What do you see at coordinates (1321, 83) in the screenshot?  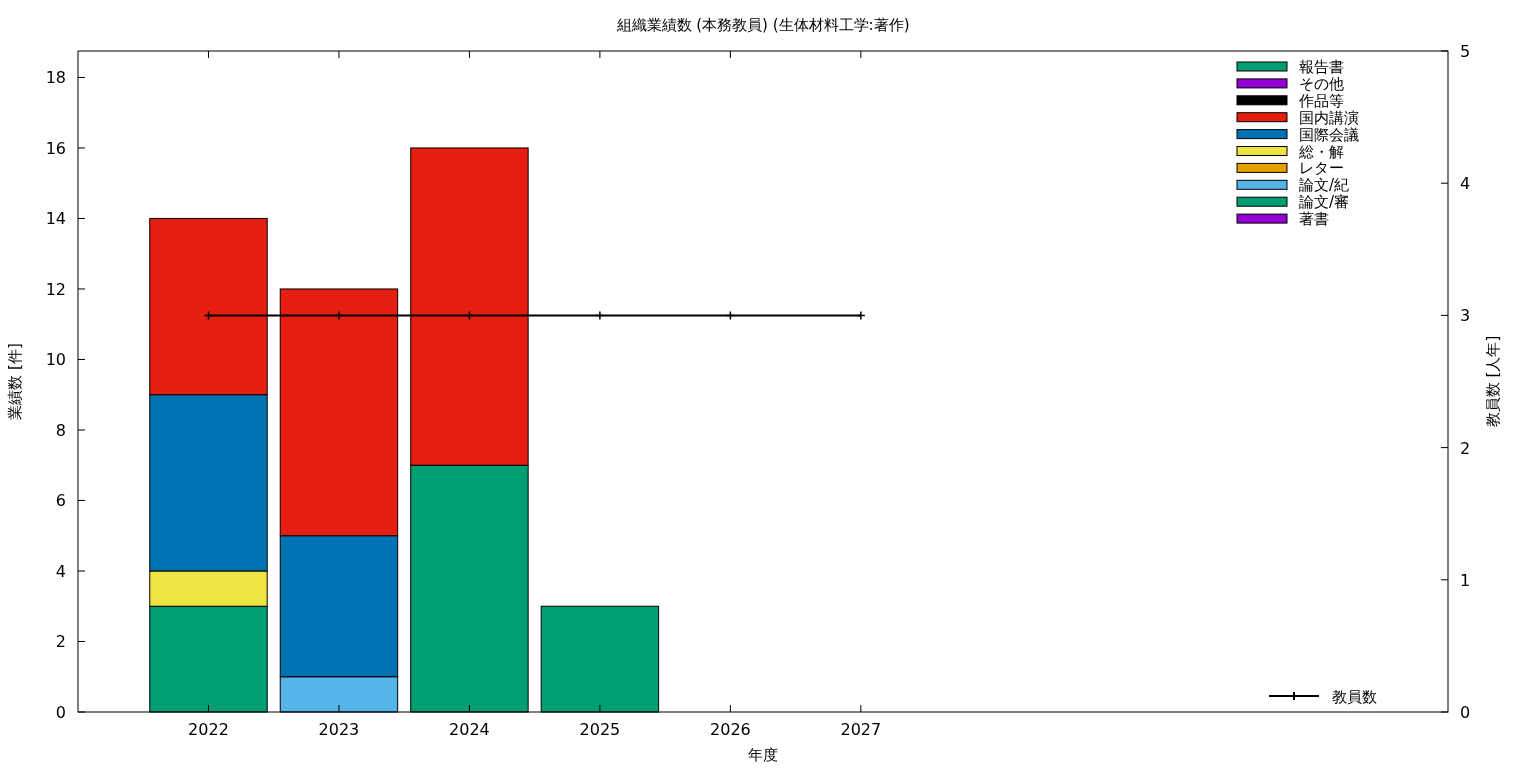 I see `legend-label: その他` at bounding box center [1321, 83].